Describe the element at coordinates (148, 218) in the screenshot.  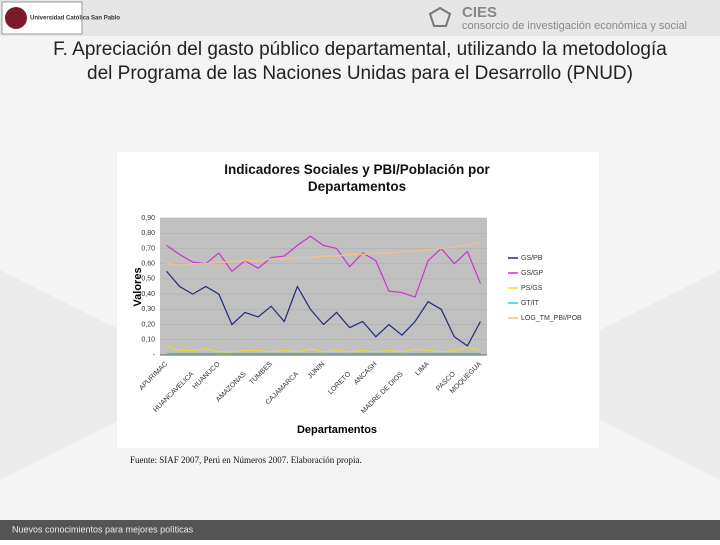
I see `y-tick-label: 0,90` at that location.